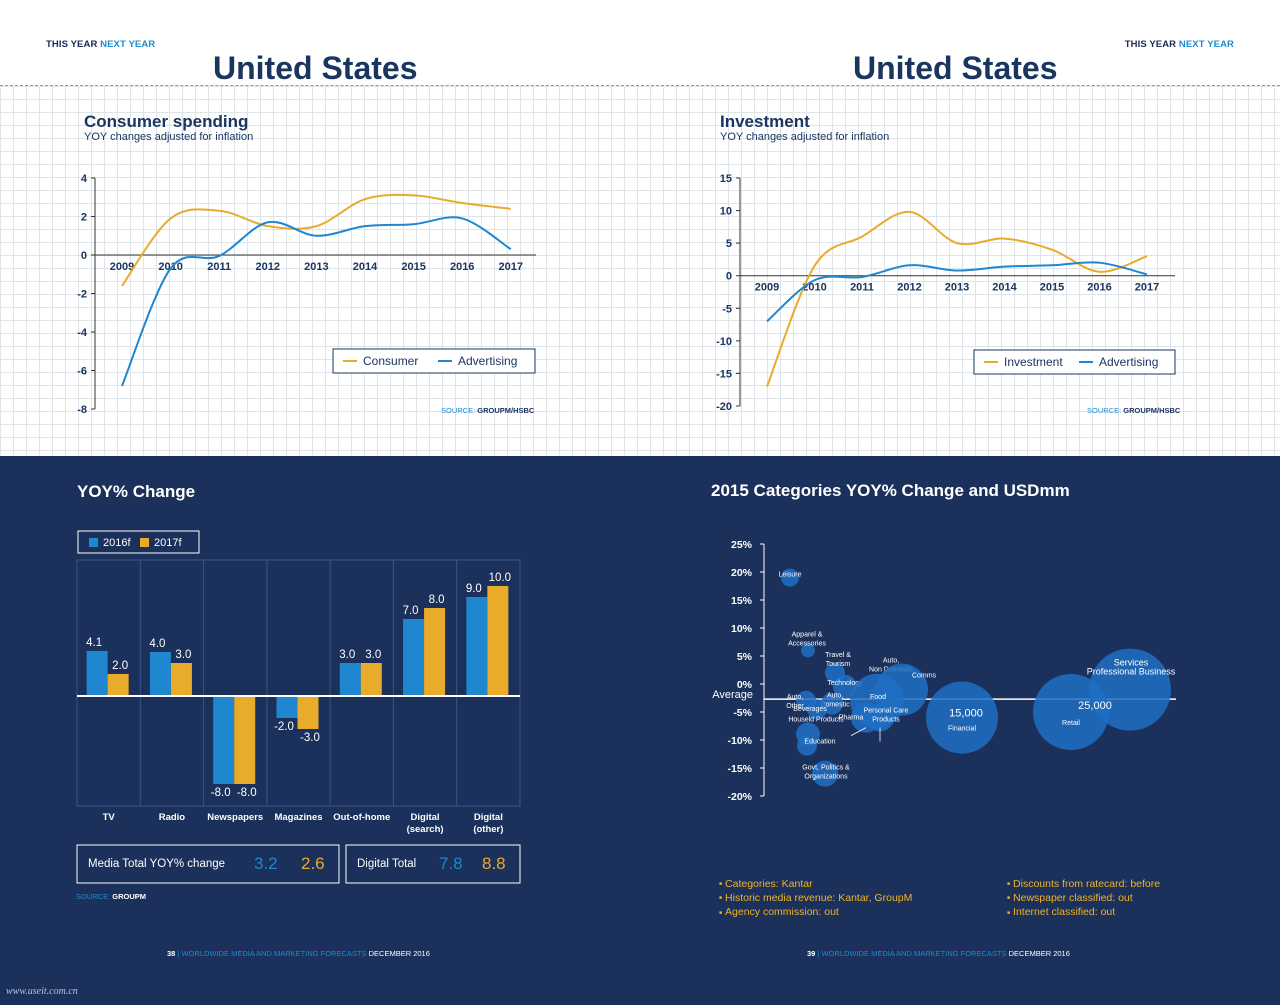  I want to click on note-item: Historic media revenue: Kantar, GroupM, so click(815, 898).